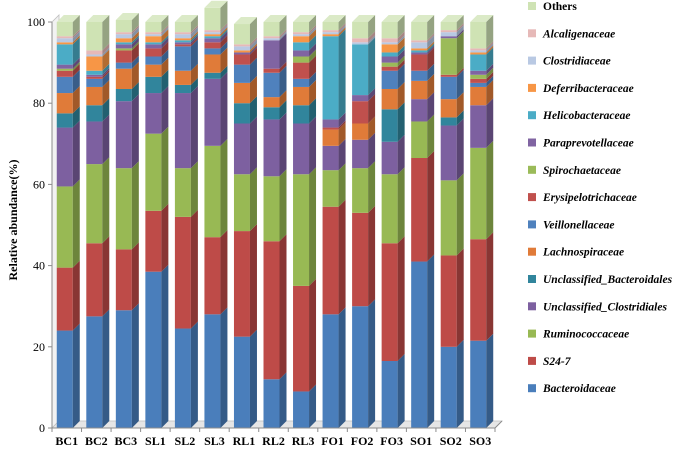 This screenshot has width=685, height=450. I want to click on y-tick-label: 0, so click(42, 428).